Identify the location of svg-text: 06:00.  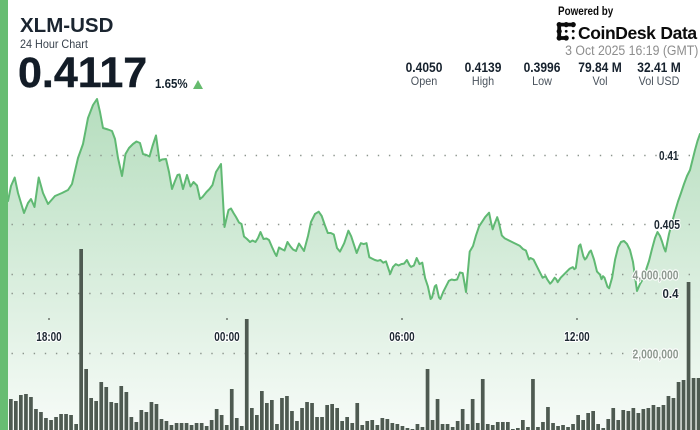
(401, 337).